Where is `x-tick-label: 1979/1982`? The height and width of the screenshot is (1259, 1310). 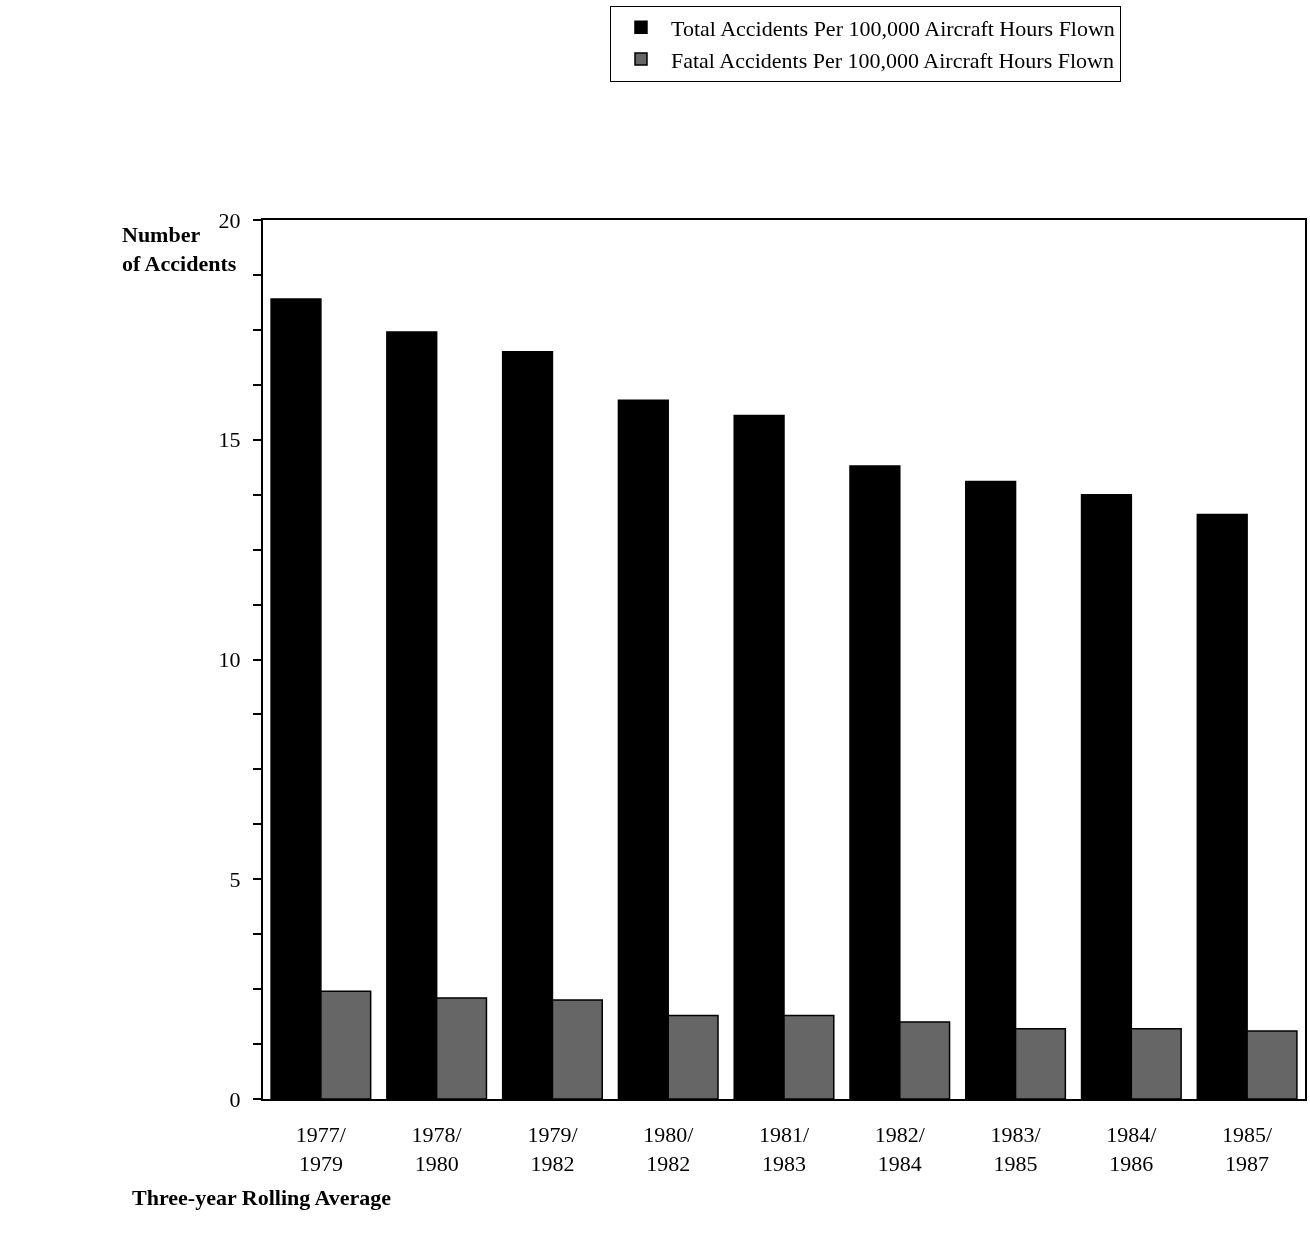
x-tick-label: 1979/1982 is located at coordinates (553, 1149).